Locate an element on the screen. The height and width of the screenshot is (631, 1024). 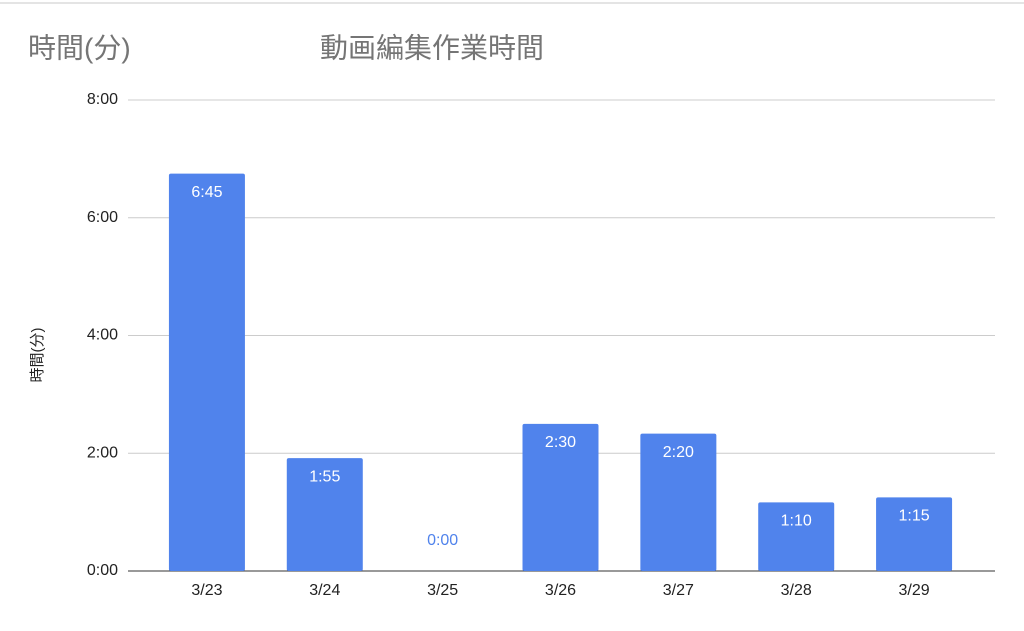
data-label: 0:00 is located at coordinates (442, 540).